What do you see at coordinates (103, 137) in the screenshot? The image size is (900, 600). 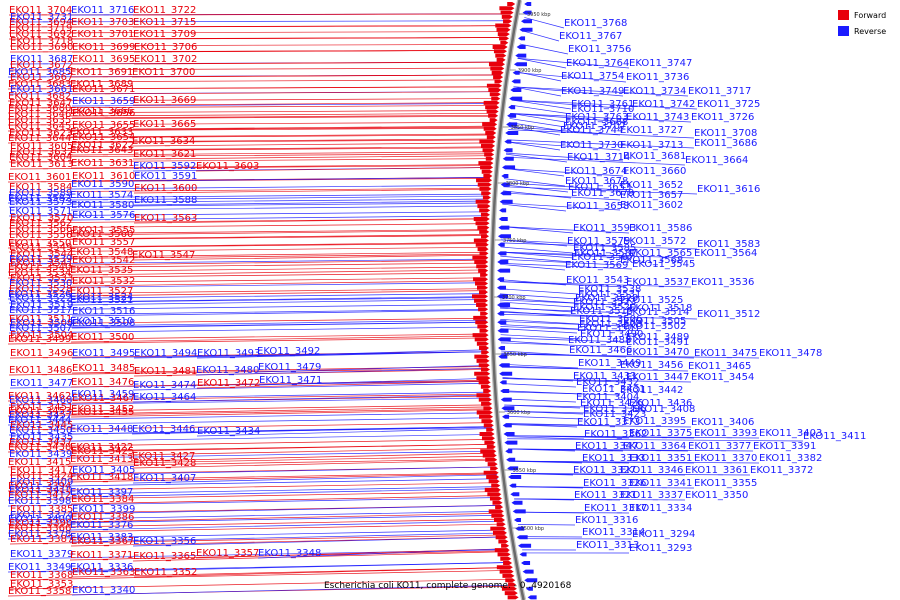 I see `gene-label-left: EKO11_3654` at bounding box center [103, 137].